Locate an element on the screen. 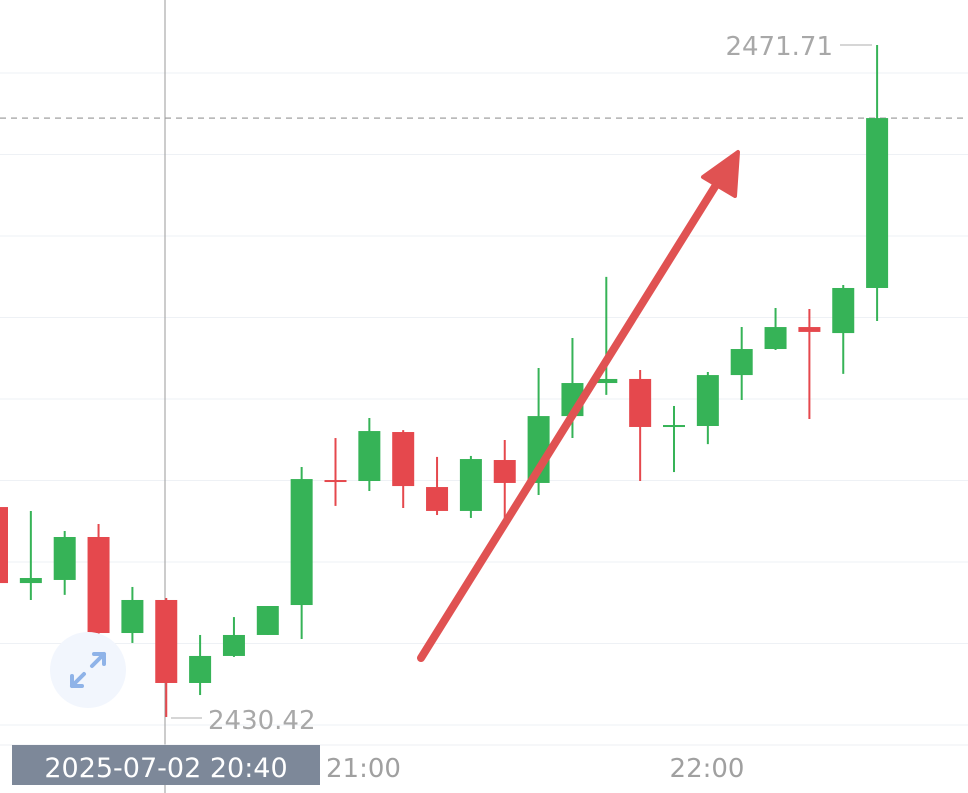 The width and height of the screenshot is (968, 793). crosshair-time-label: 2025-07-02 20:40 is located at coordinates (166, 765).